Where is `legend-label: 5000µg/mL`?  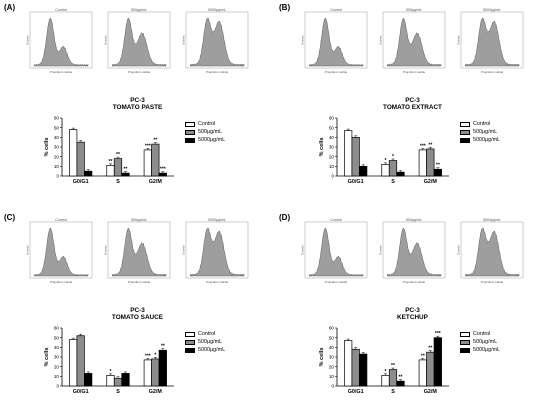
legend-label: 5000µg/mL is located at coordinates (487, 140).